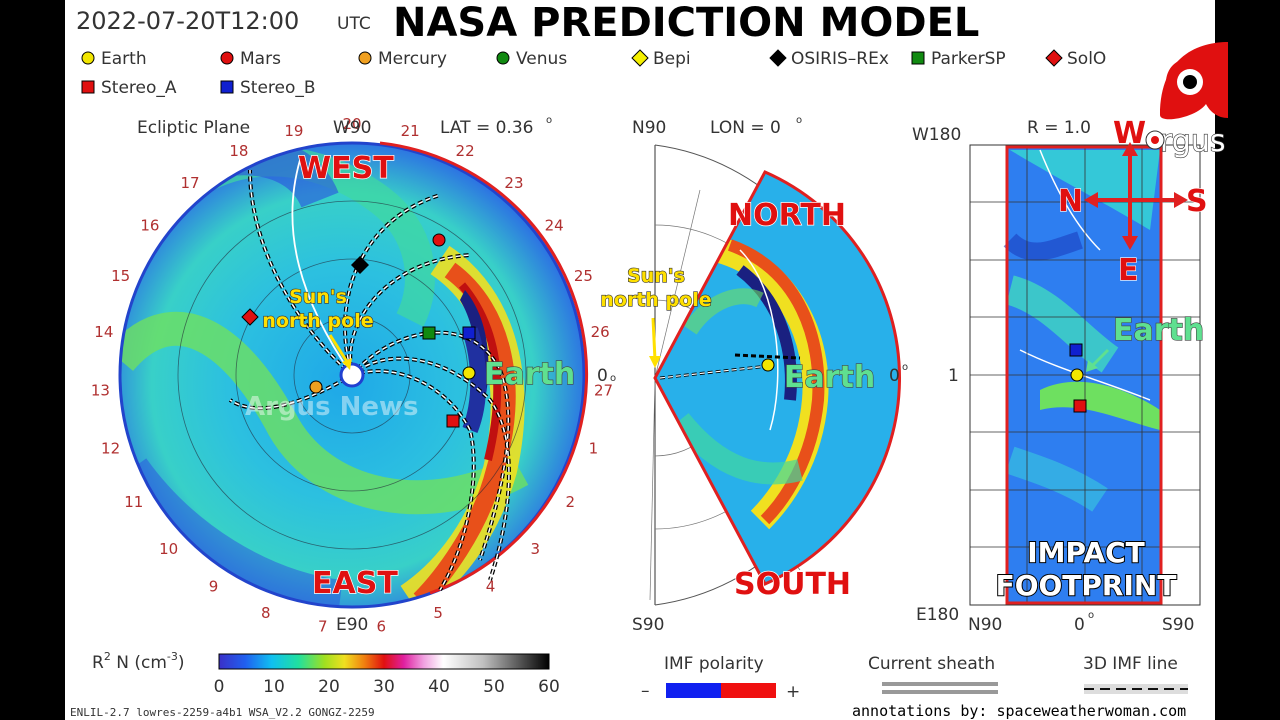 This screenshot has width=1280, height=720. What do you see at coordinates (905, 367) in the screenshot?
I see `meridional-zero-degree: o` at bounding box center [905, 367].